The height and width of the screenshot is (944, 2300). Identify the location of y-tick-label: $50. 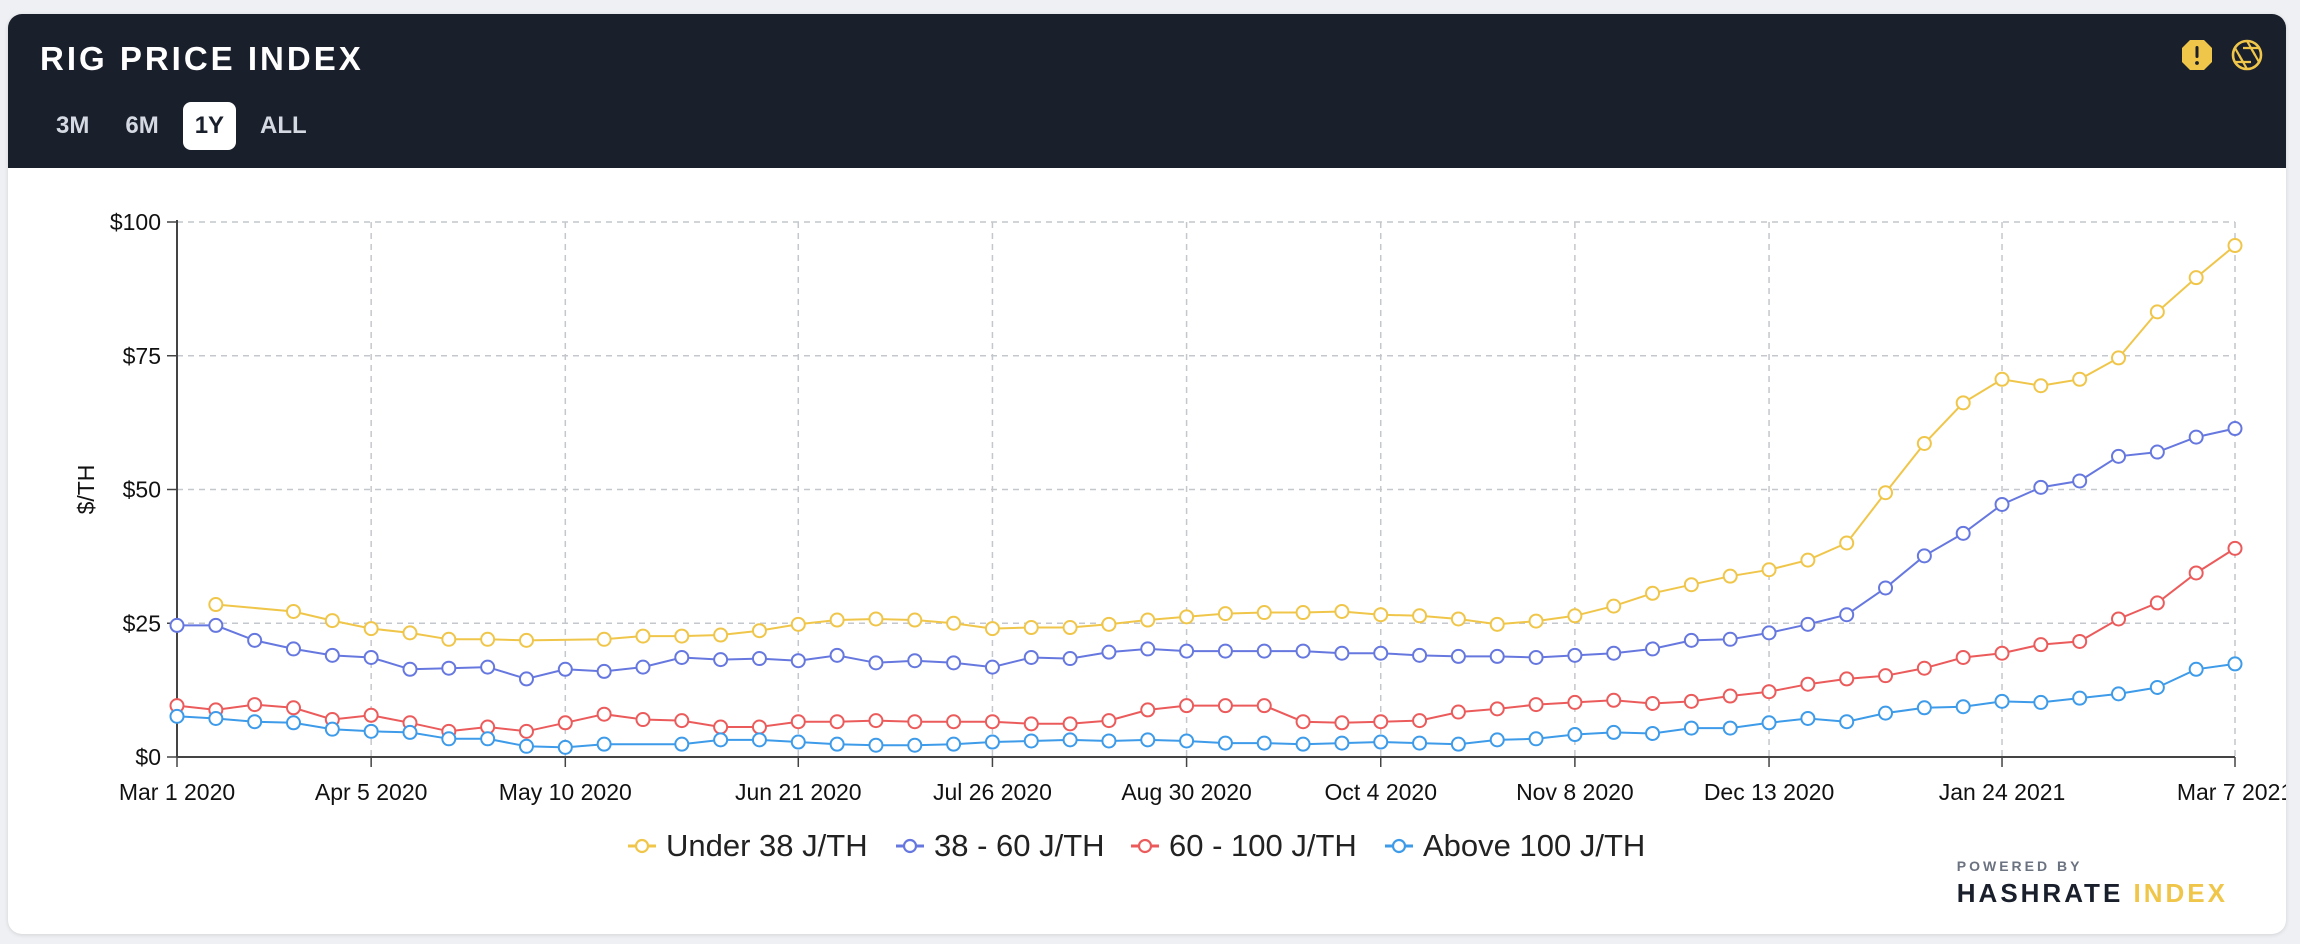
(142, 490).